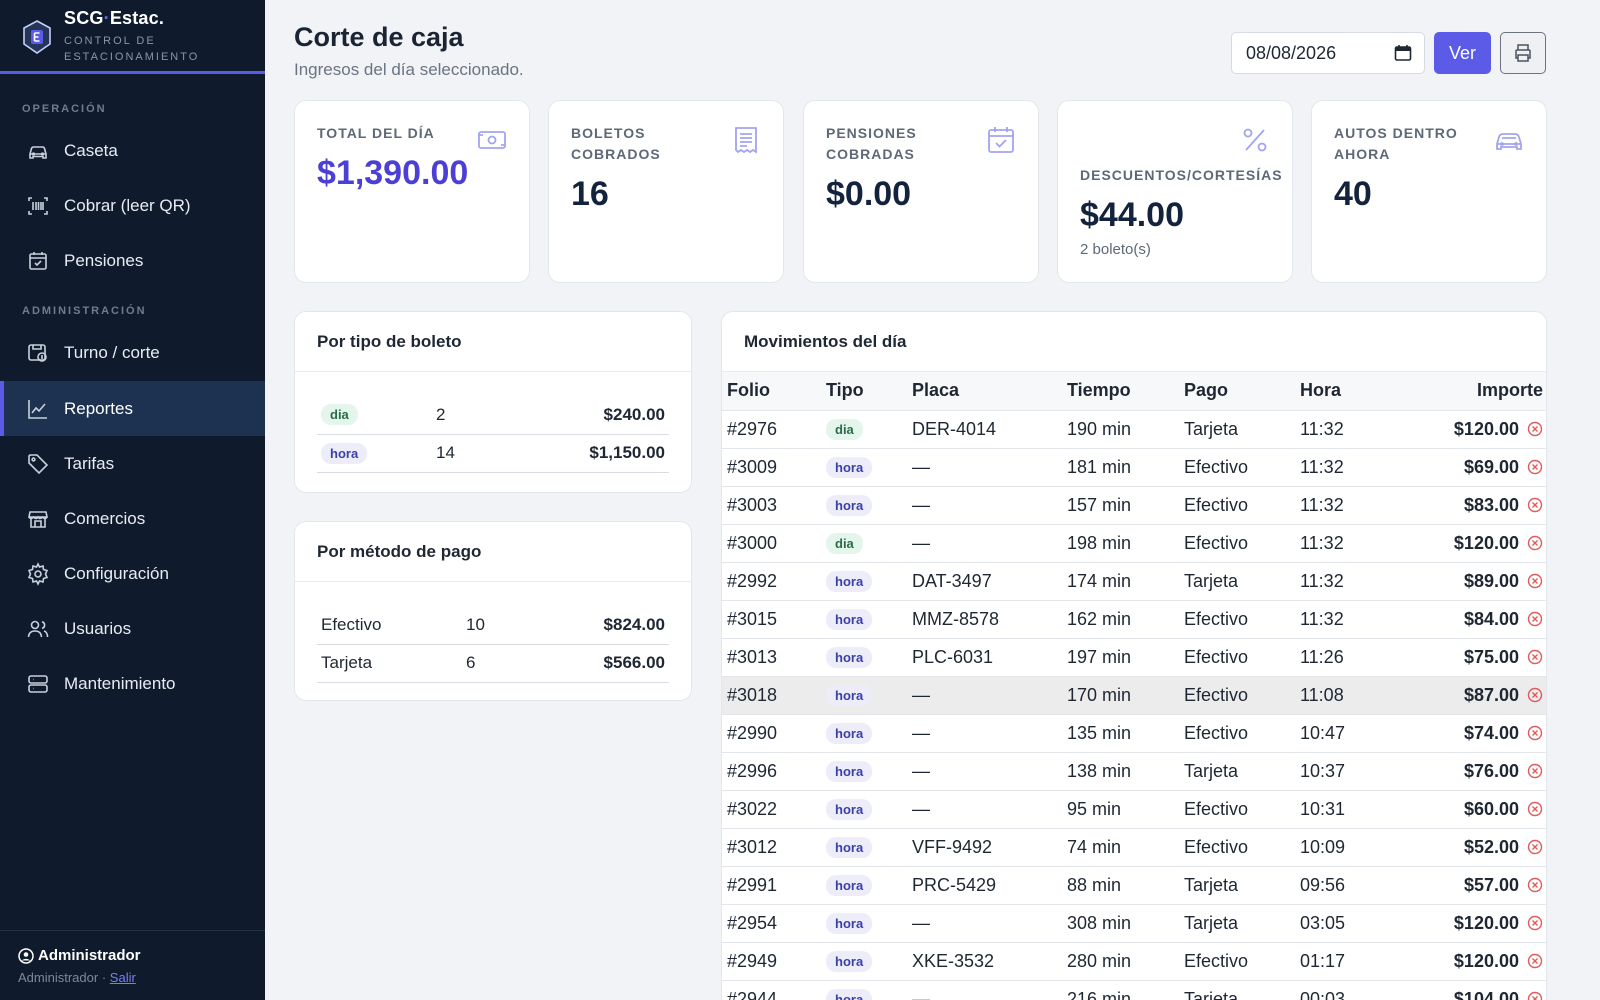 The height and width of the screenshot is (1000, 1600). I want to click on logout-link: Salir, so click(122, 977).